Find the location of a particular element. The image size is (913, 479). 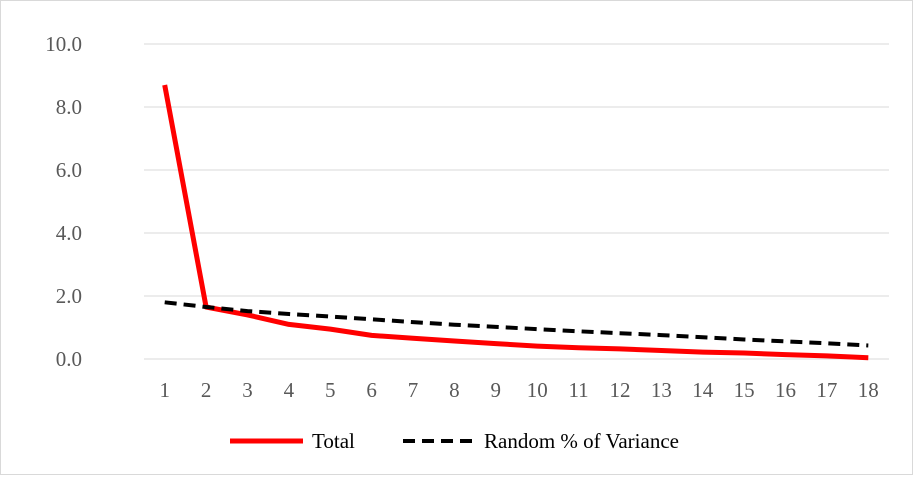

legend-label: Random % of Variance is located at coordinates (581, 441).